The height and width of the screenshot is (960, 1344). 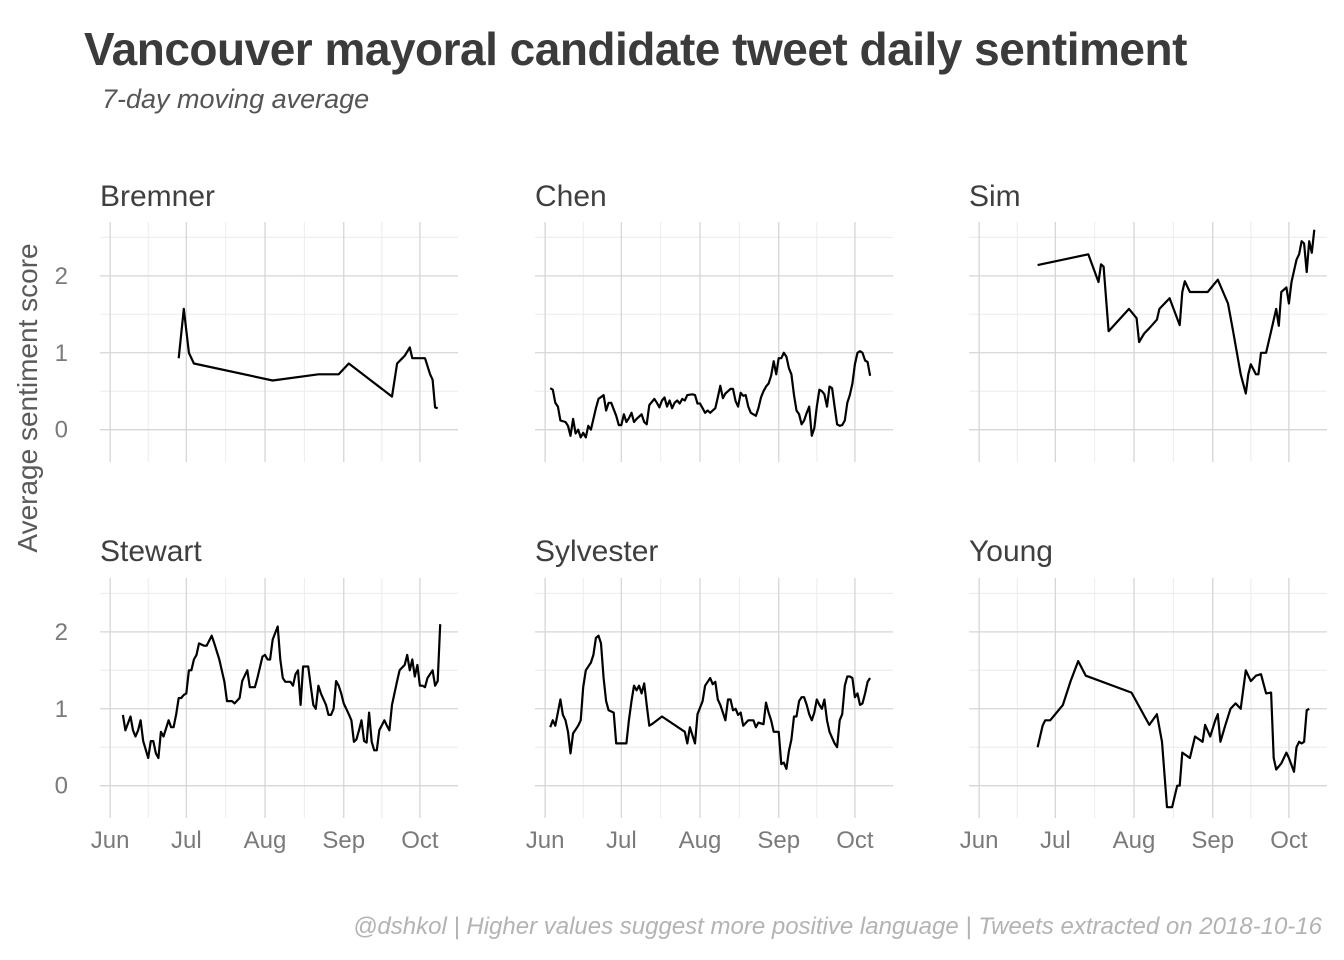 What do you see at coordinates (308, 358) in the screenshot?
I see `series-line-bremner` at bounding box center [308, 358].